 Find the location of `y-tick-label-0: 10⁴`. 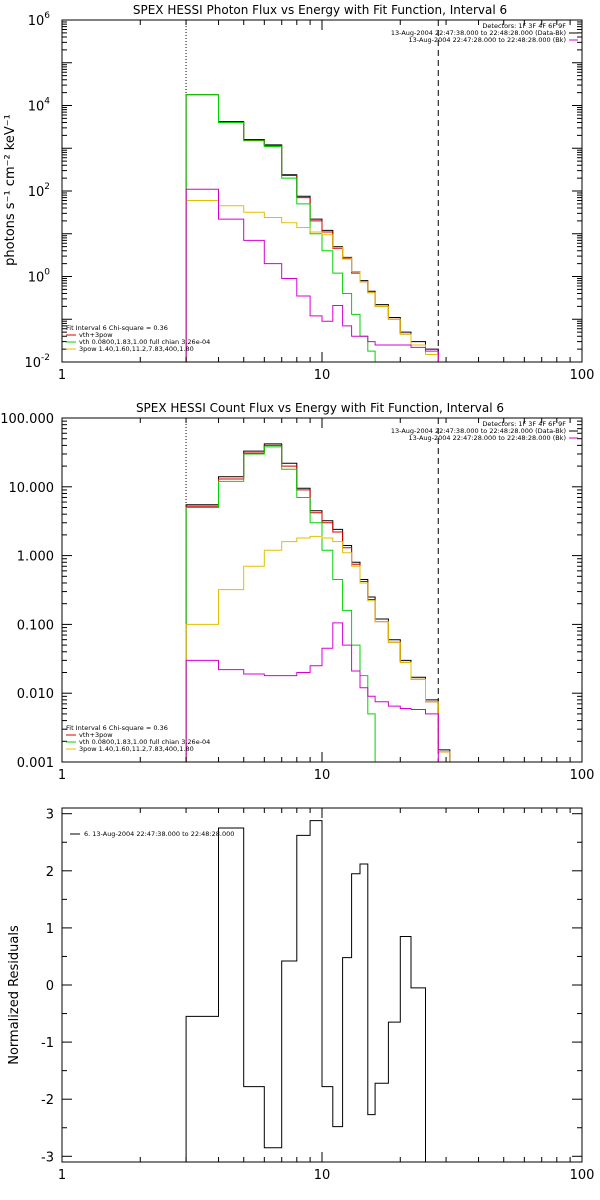

y-tick-label-0: 10⁴ is located at coordinates (39, 106).